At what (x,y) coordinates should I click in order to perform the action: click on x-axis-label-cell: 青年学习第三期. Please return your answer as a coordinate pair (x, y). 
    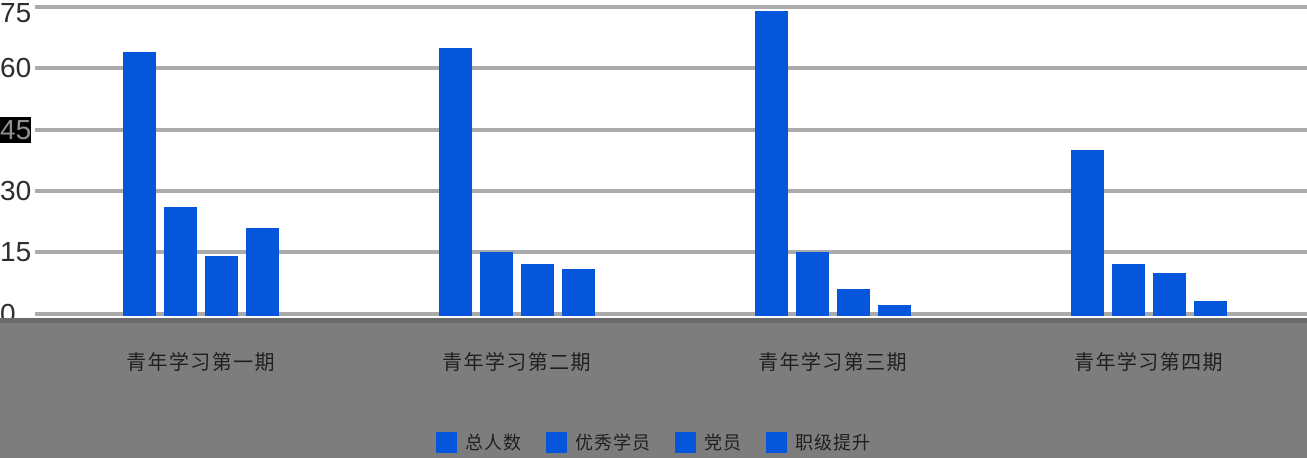
    Looking at the image, I should click on (833, 360).